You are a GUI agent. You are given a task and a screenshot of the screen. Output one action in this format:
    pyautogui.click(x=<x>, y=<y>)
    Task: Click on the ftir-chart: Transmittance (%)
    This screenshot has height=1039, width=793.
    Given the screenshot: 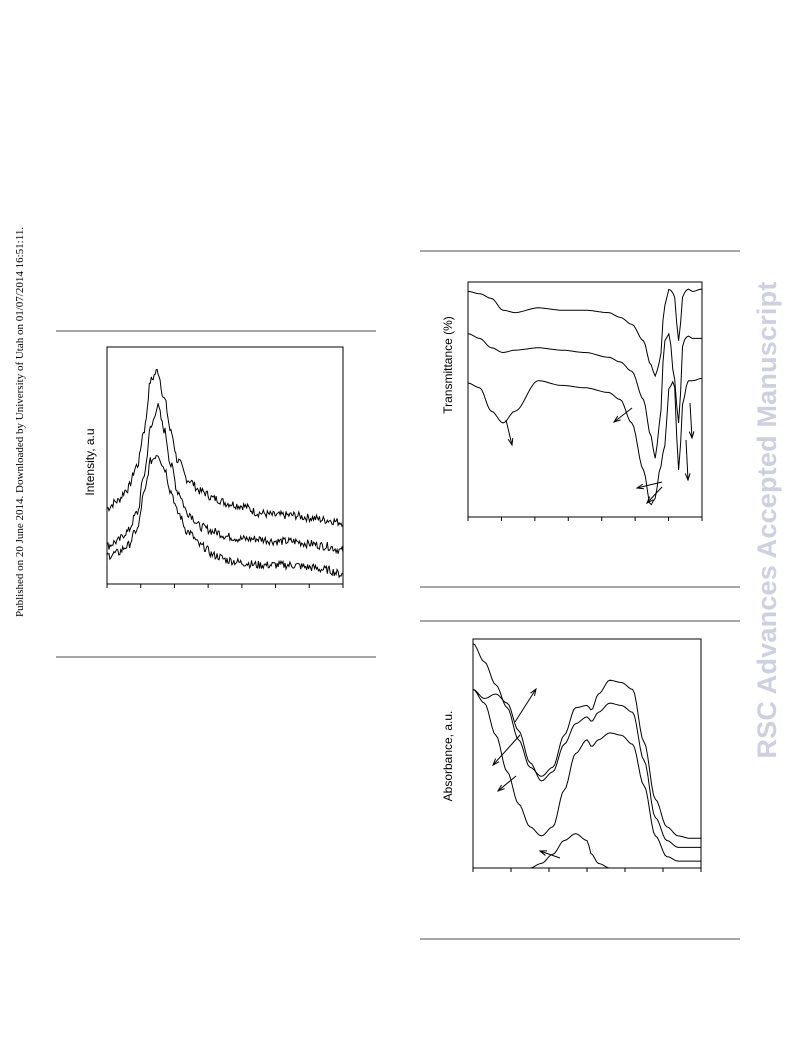 What is the action you would take?
    pyautogui.click(x=572, y=401)
    